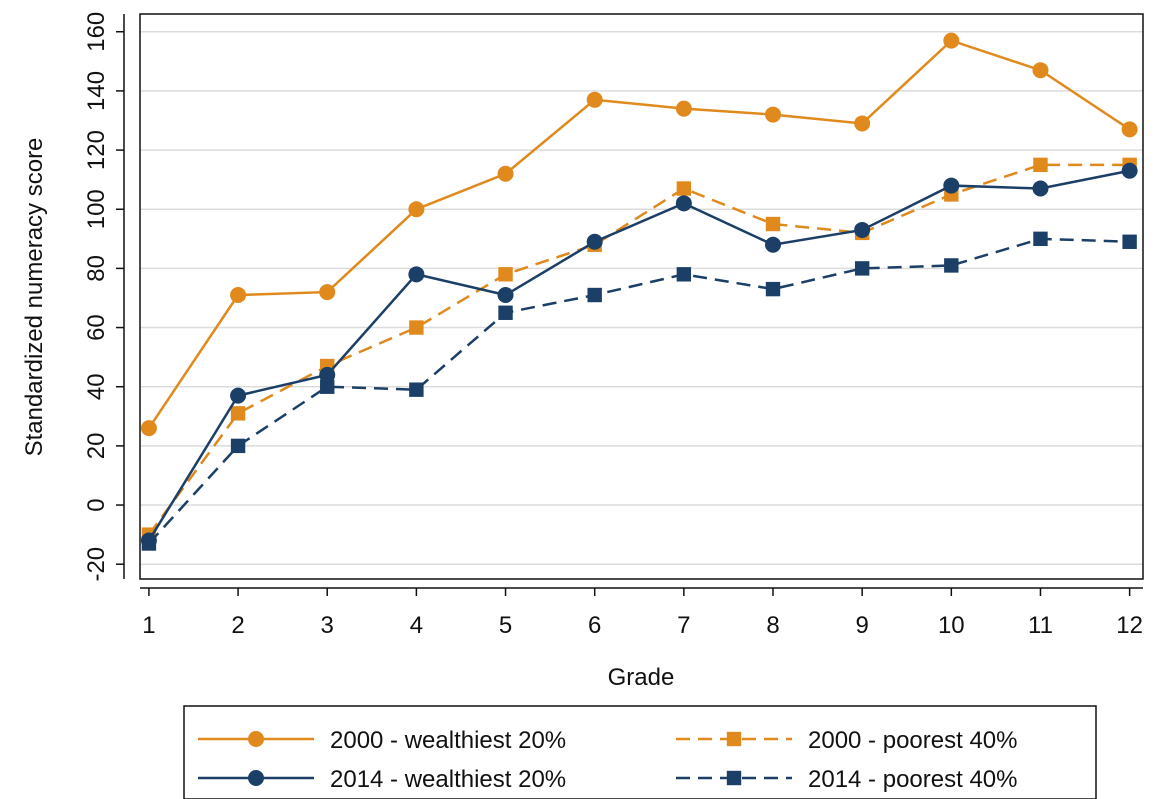  Describe the element at coordinates (148, 625) in the screenshot. I see `x-tick-label: 1` at that location.